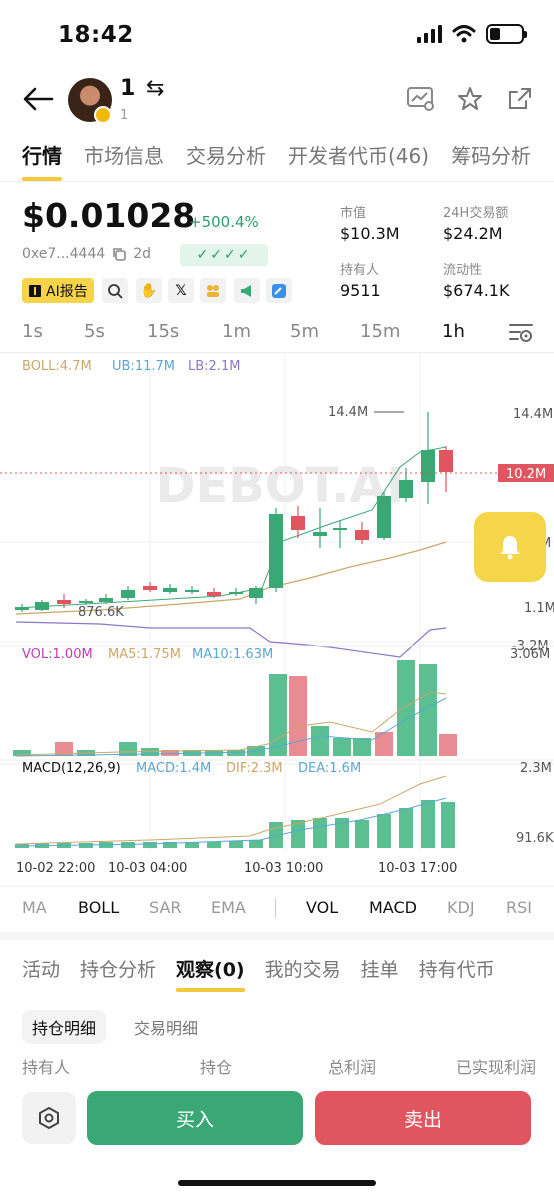 The height and width of the screenshot is (1199, 554). I want to click on battery-icon, so click(506, 34).